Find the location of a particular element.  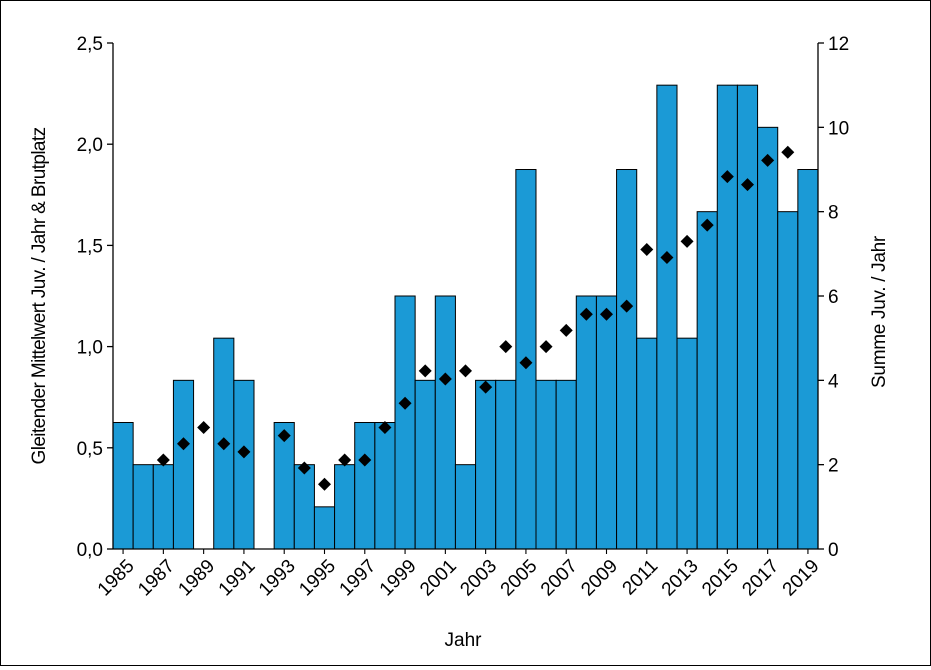

point-2006 is located at coordinates (546, 347).